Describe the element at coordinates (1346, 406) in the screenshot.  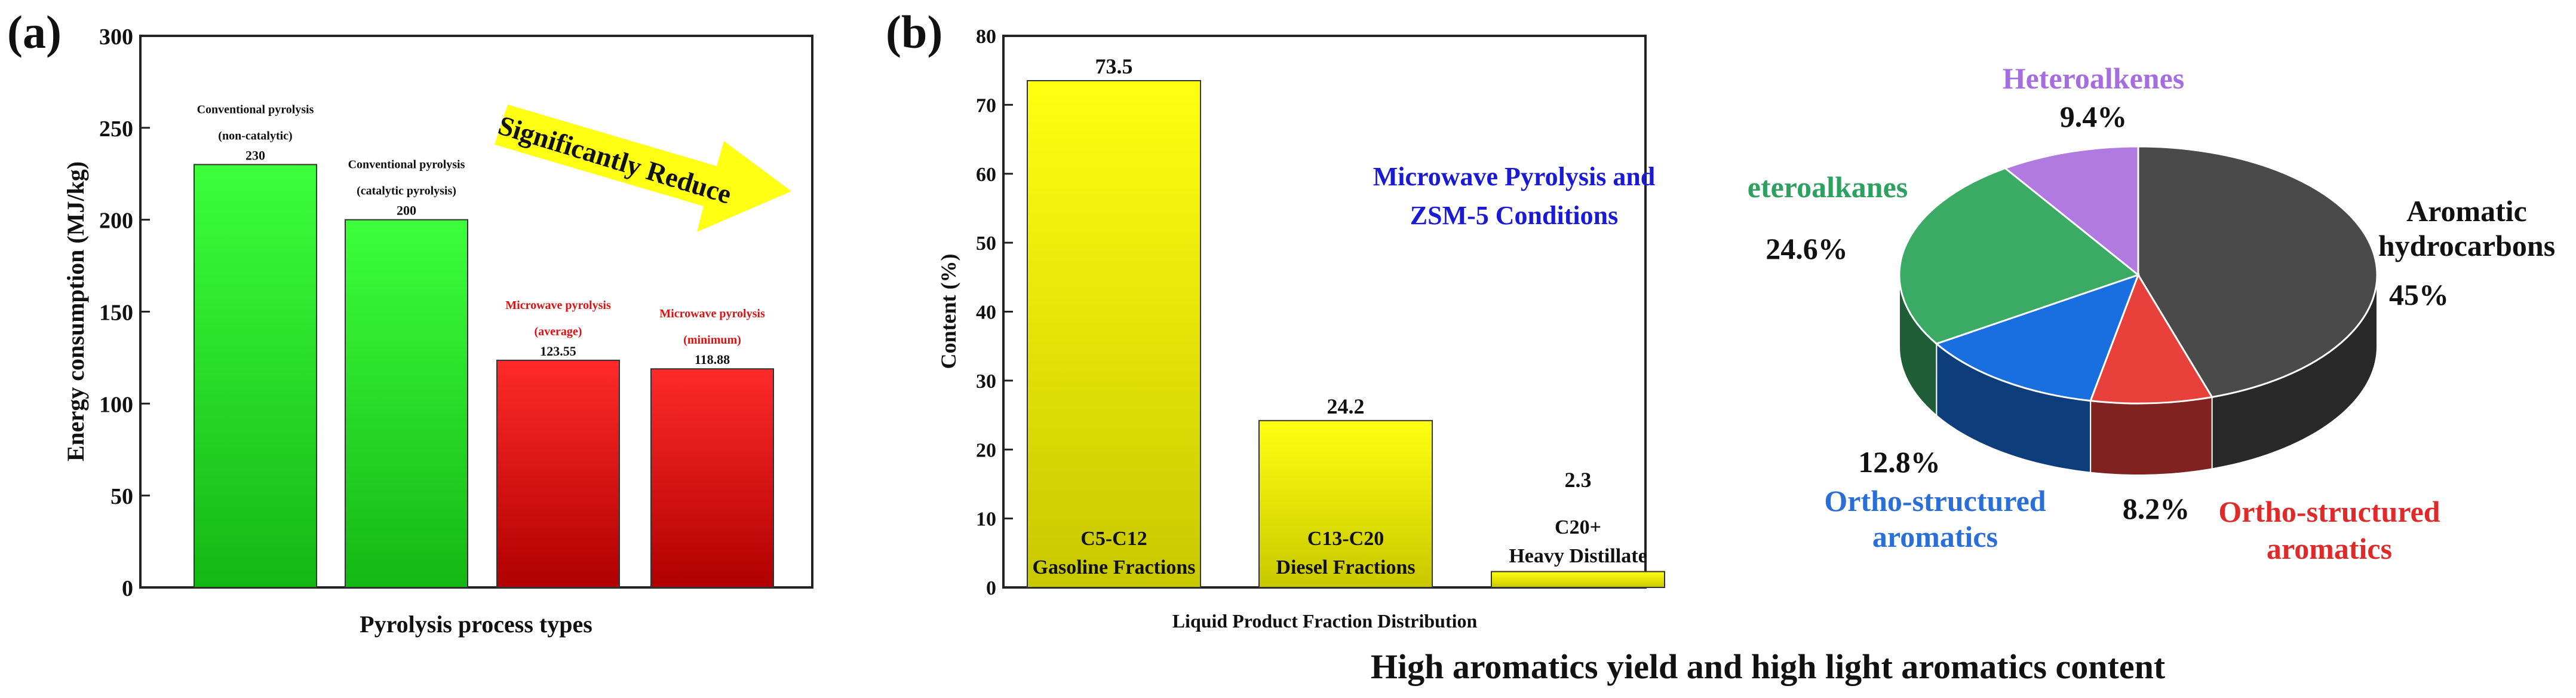
I see `bar-value-label: 24.2` at that location.